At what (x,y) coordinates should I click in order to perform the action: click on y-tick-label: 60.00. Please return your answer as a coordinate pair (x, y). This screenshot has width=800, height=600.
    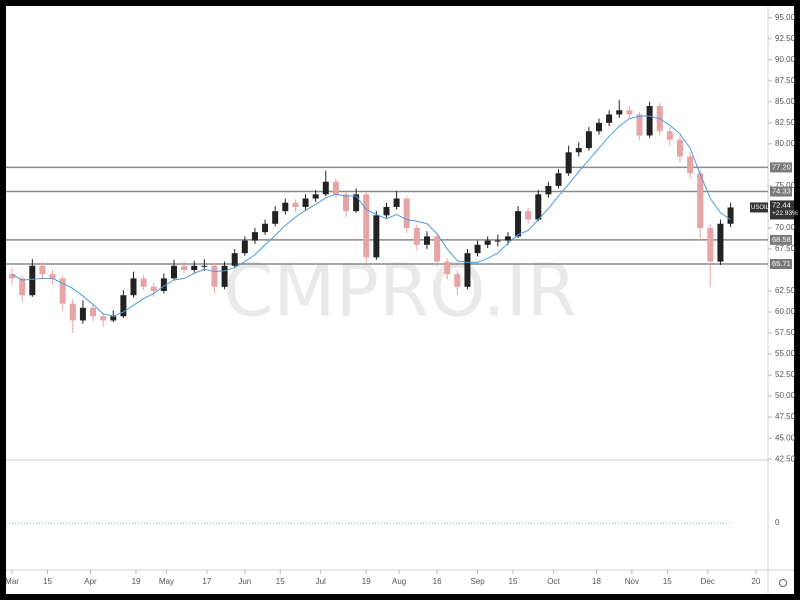
    Looking at the image, I should click on (785, 311).